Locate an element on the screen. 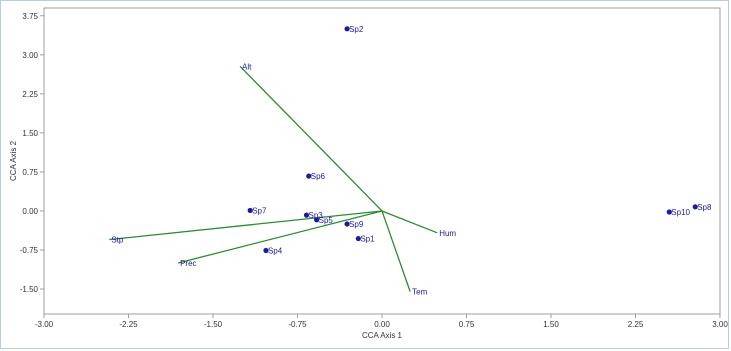 This screenshot has width=731, height=351. species-label-sp1: Sp1 is located at coordinates (367, 239).